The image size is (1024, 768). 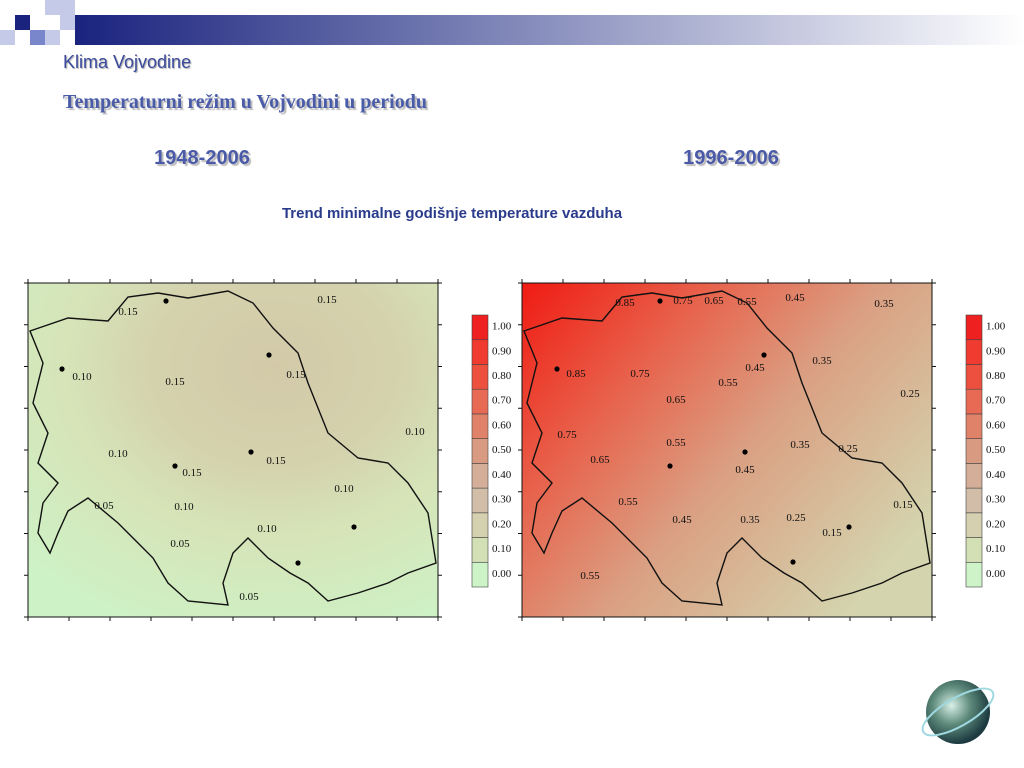 I want to click on legend-label: 0.60, so click(x=502, y=425).